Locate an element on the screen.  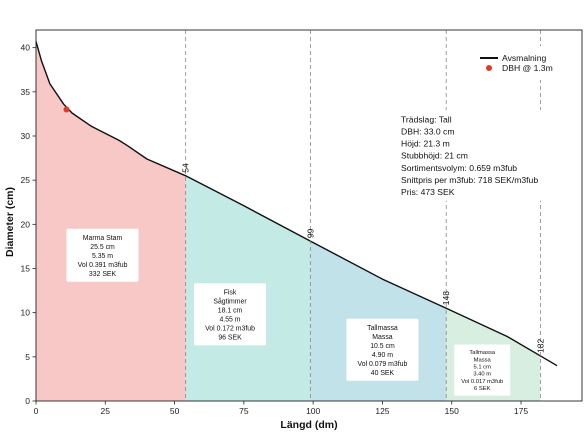
y-tick-label: 15 is located at coordinates (26, 269).